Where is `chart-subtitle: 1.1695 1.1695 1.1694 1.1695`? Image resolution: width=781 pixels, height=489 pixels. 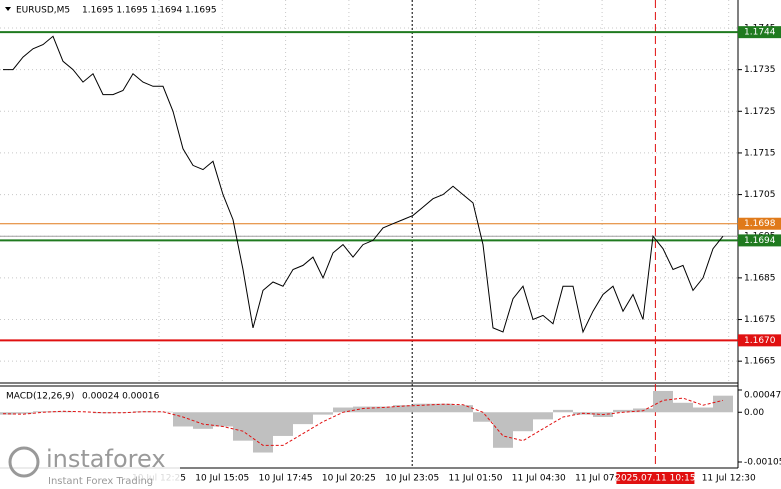
chart-subtitle: 1.1695 1.1695 1.1694 1.1695 is located at coordinates (149, 11).